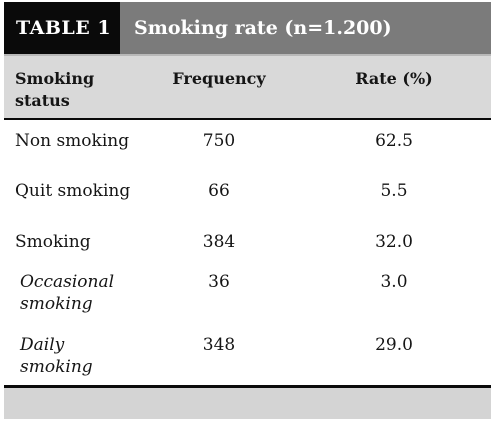 The height and width of the screenshot is (423, 495). Describe the element at coordinates (219, 141) in the screenshot. I see `row-frequency: 750` at that location.